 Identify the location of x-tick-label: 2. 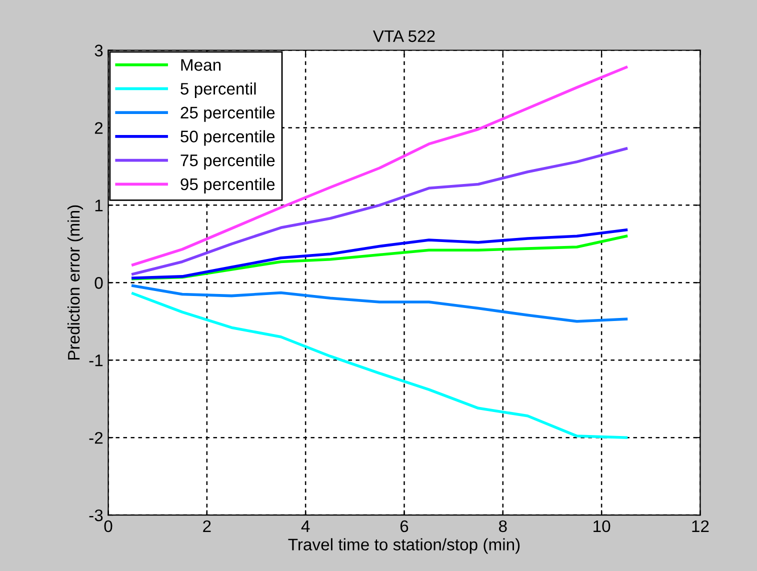
(207, 526).